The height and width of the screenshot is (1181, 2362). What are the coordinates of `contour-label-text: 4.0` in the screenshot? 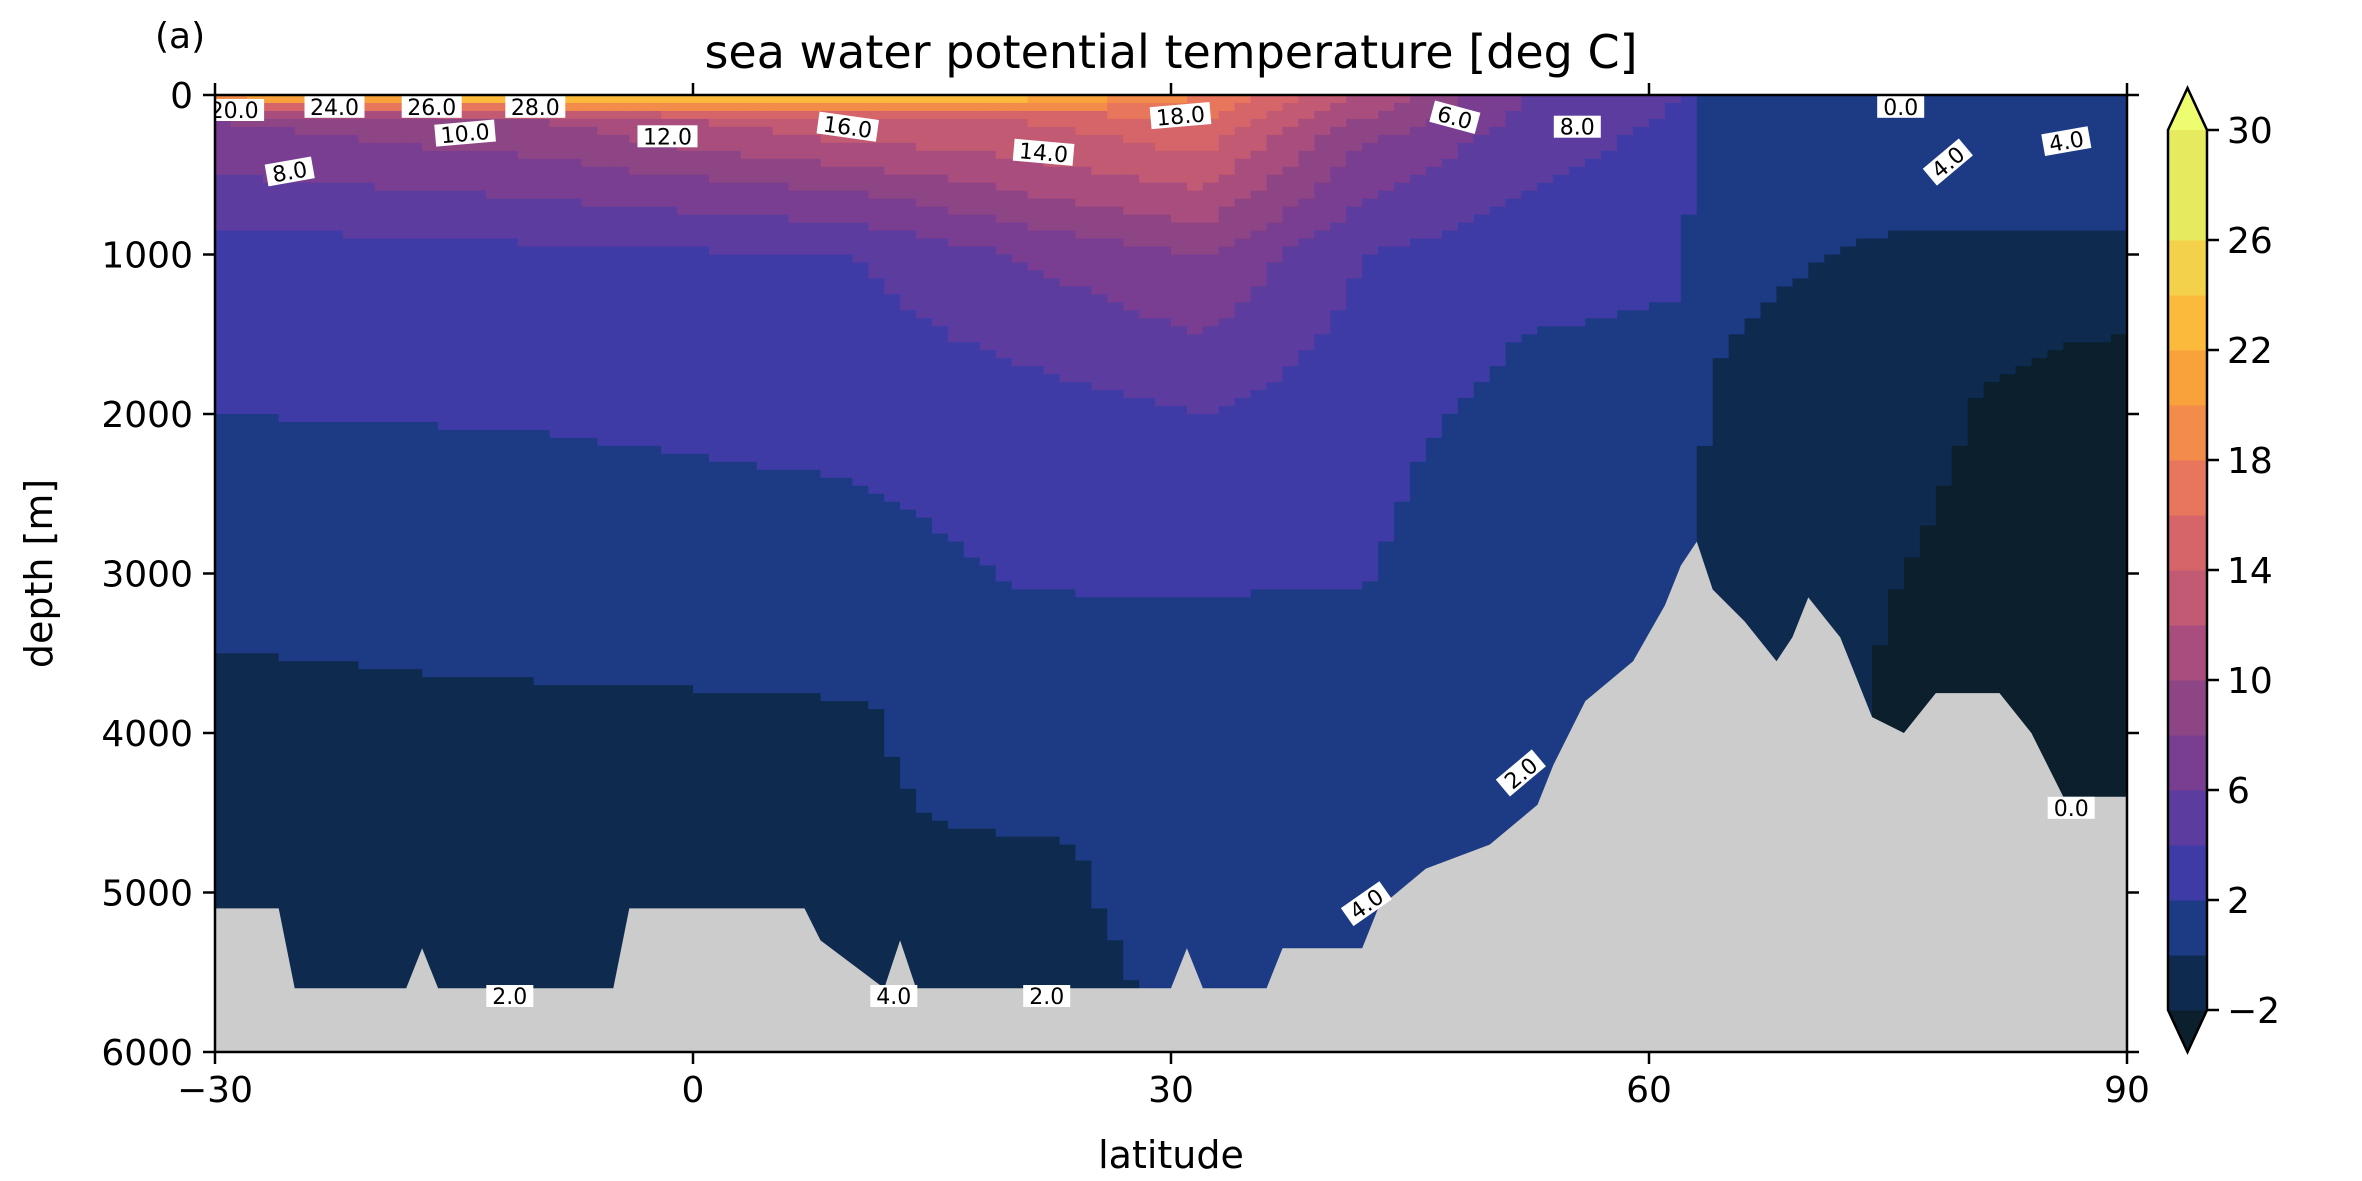 It's located at (893, 997).